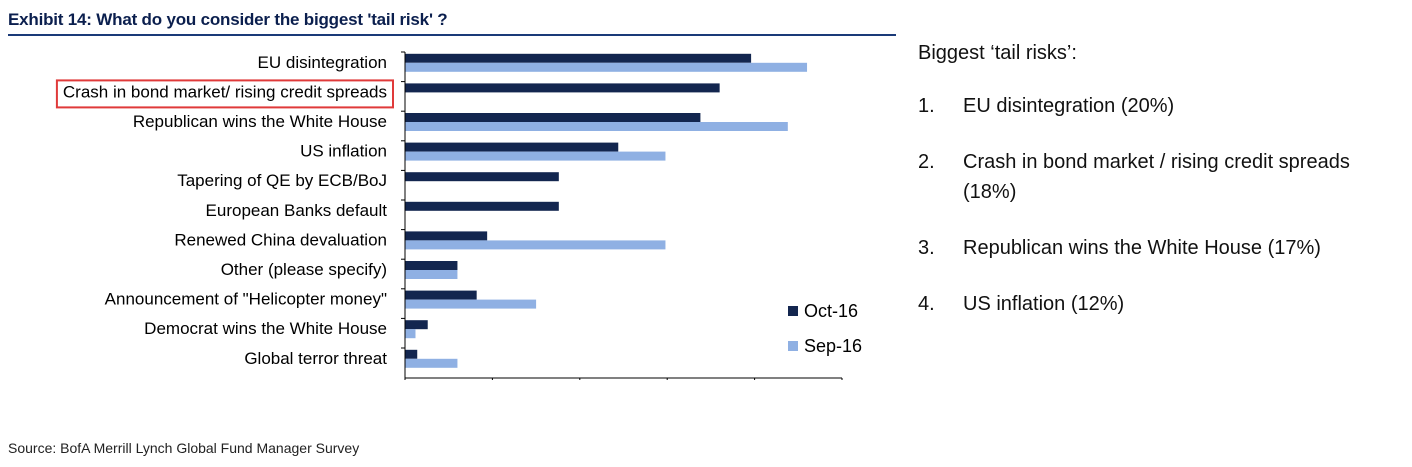  Describe the element at coordinates (1044, 304) in the screenshot. I see `list-item-text: US inflation (12%)` at that location.